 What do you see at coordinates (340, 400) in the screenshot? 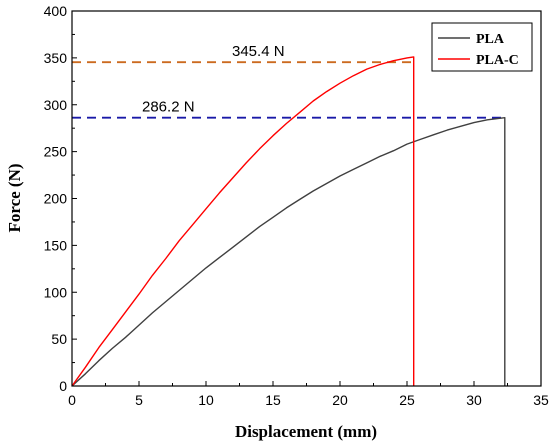
I see `x-tick-label: 20` at bounding box center [340, 400].